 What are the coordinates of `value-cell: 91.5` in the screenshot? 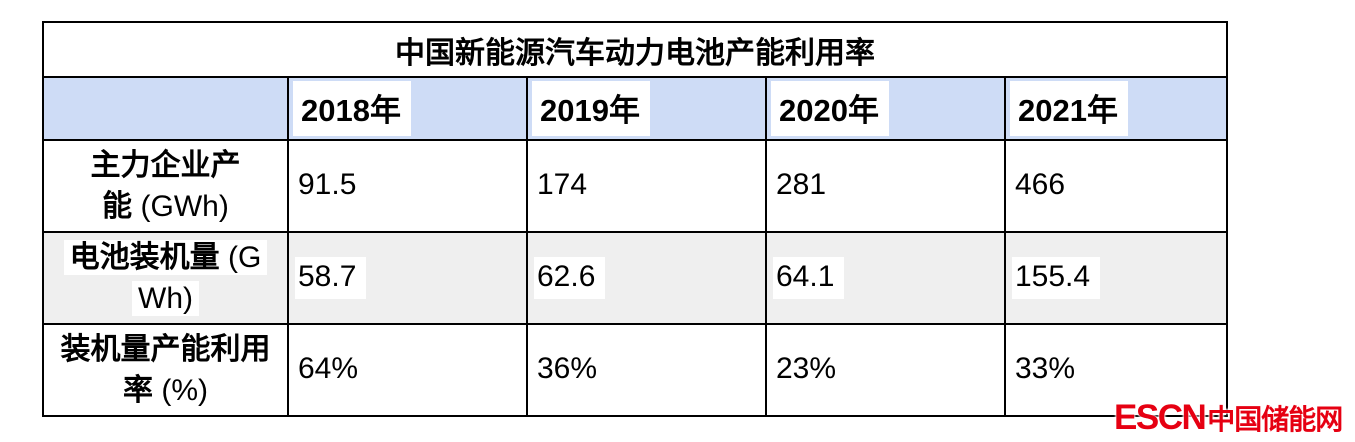 It's located at (407, 186).